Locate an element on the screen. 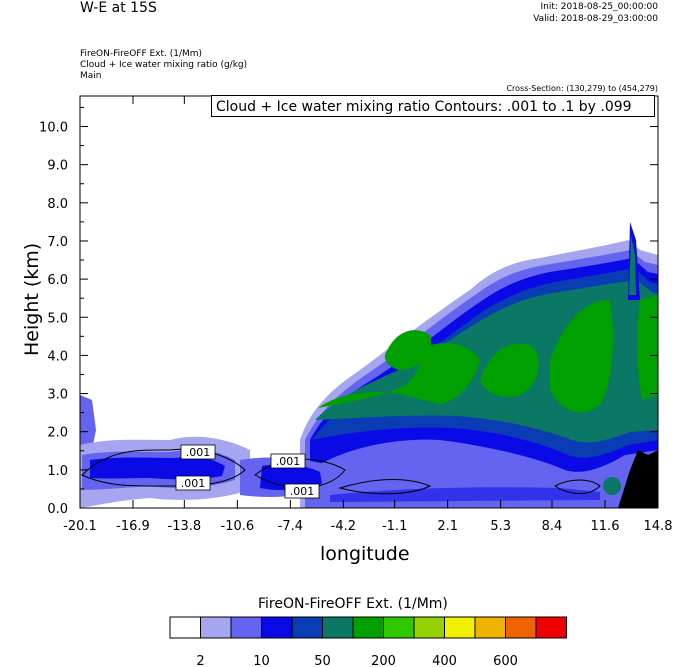 The width and height of the screenshot is (674, 667). x-tick-label: -7.4 is located at coordinates (290, 526).